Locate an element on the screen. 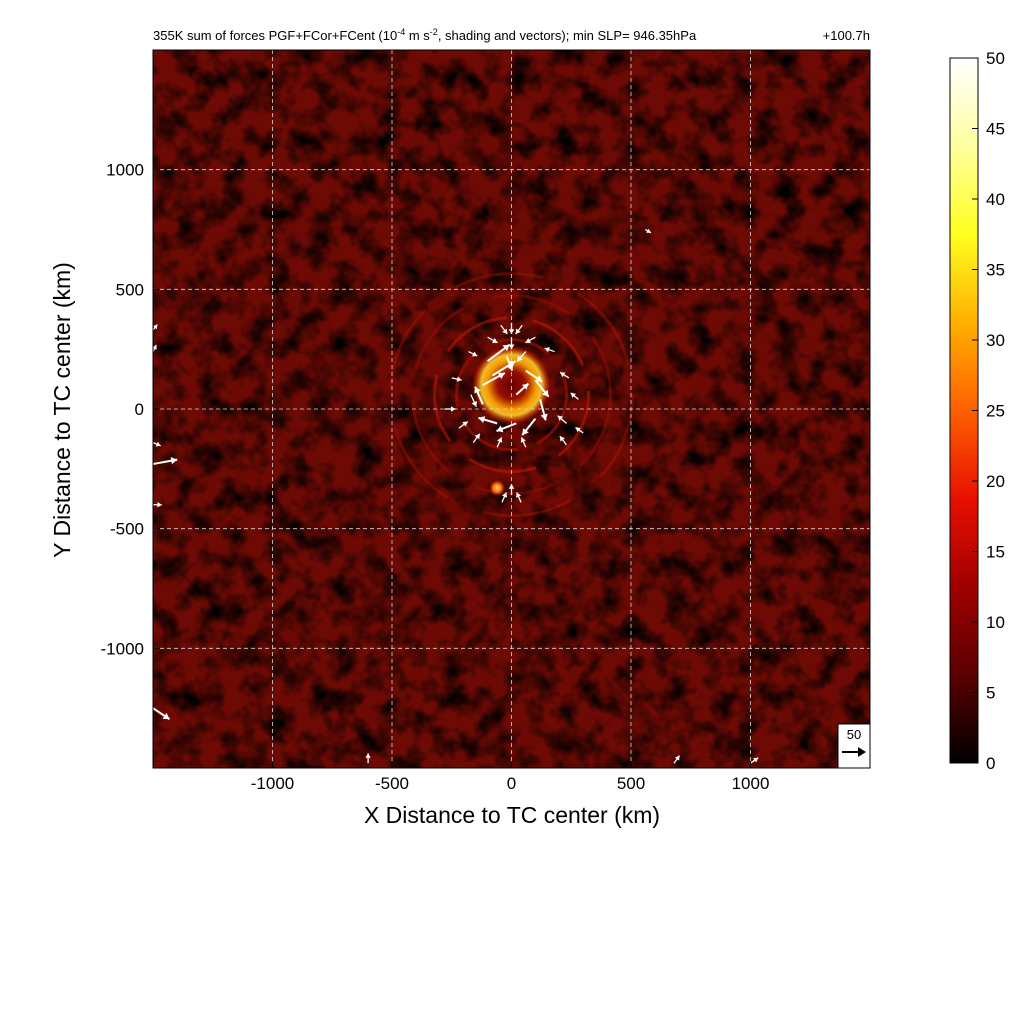 The image size is (1024, 1024). x-tick-label: 0 is located at coordinates (511, 783).